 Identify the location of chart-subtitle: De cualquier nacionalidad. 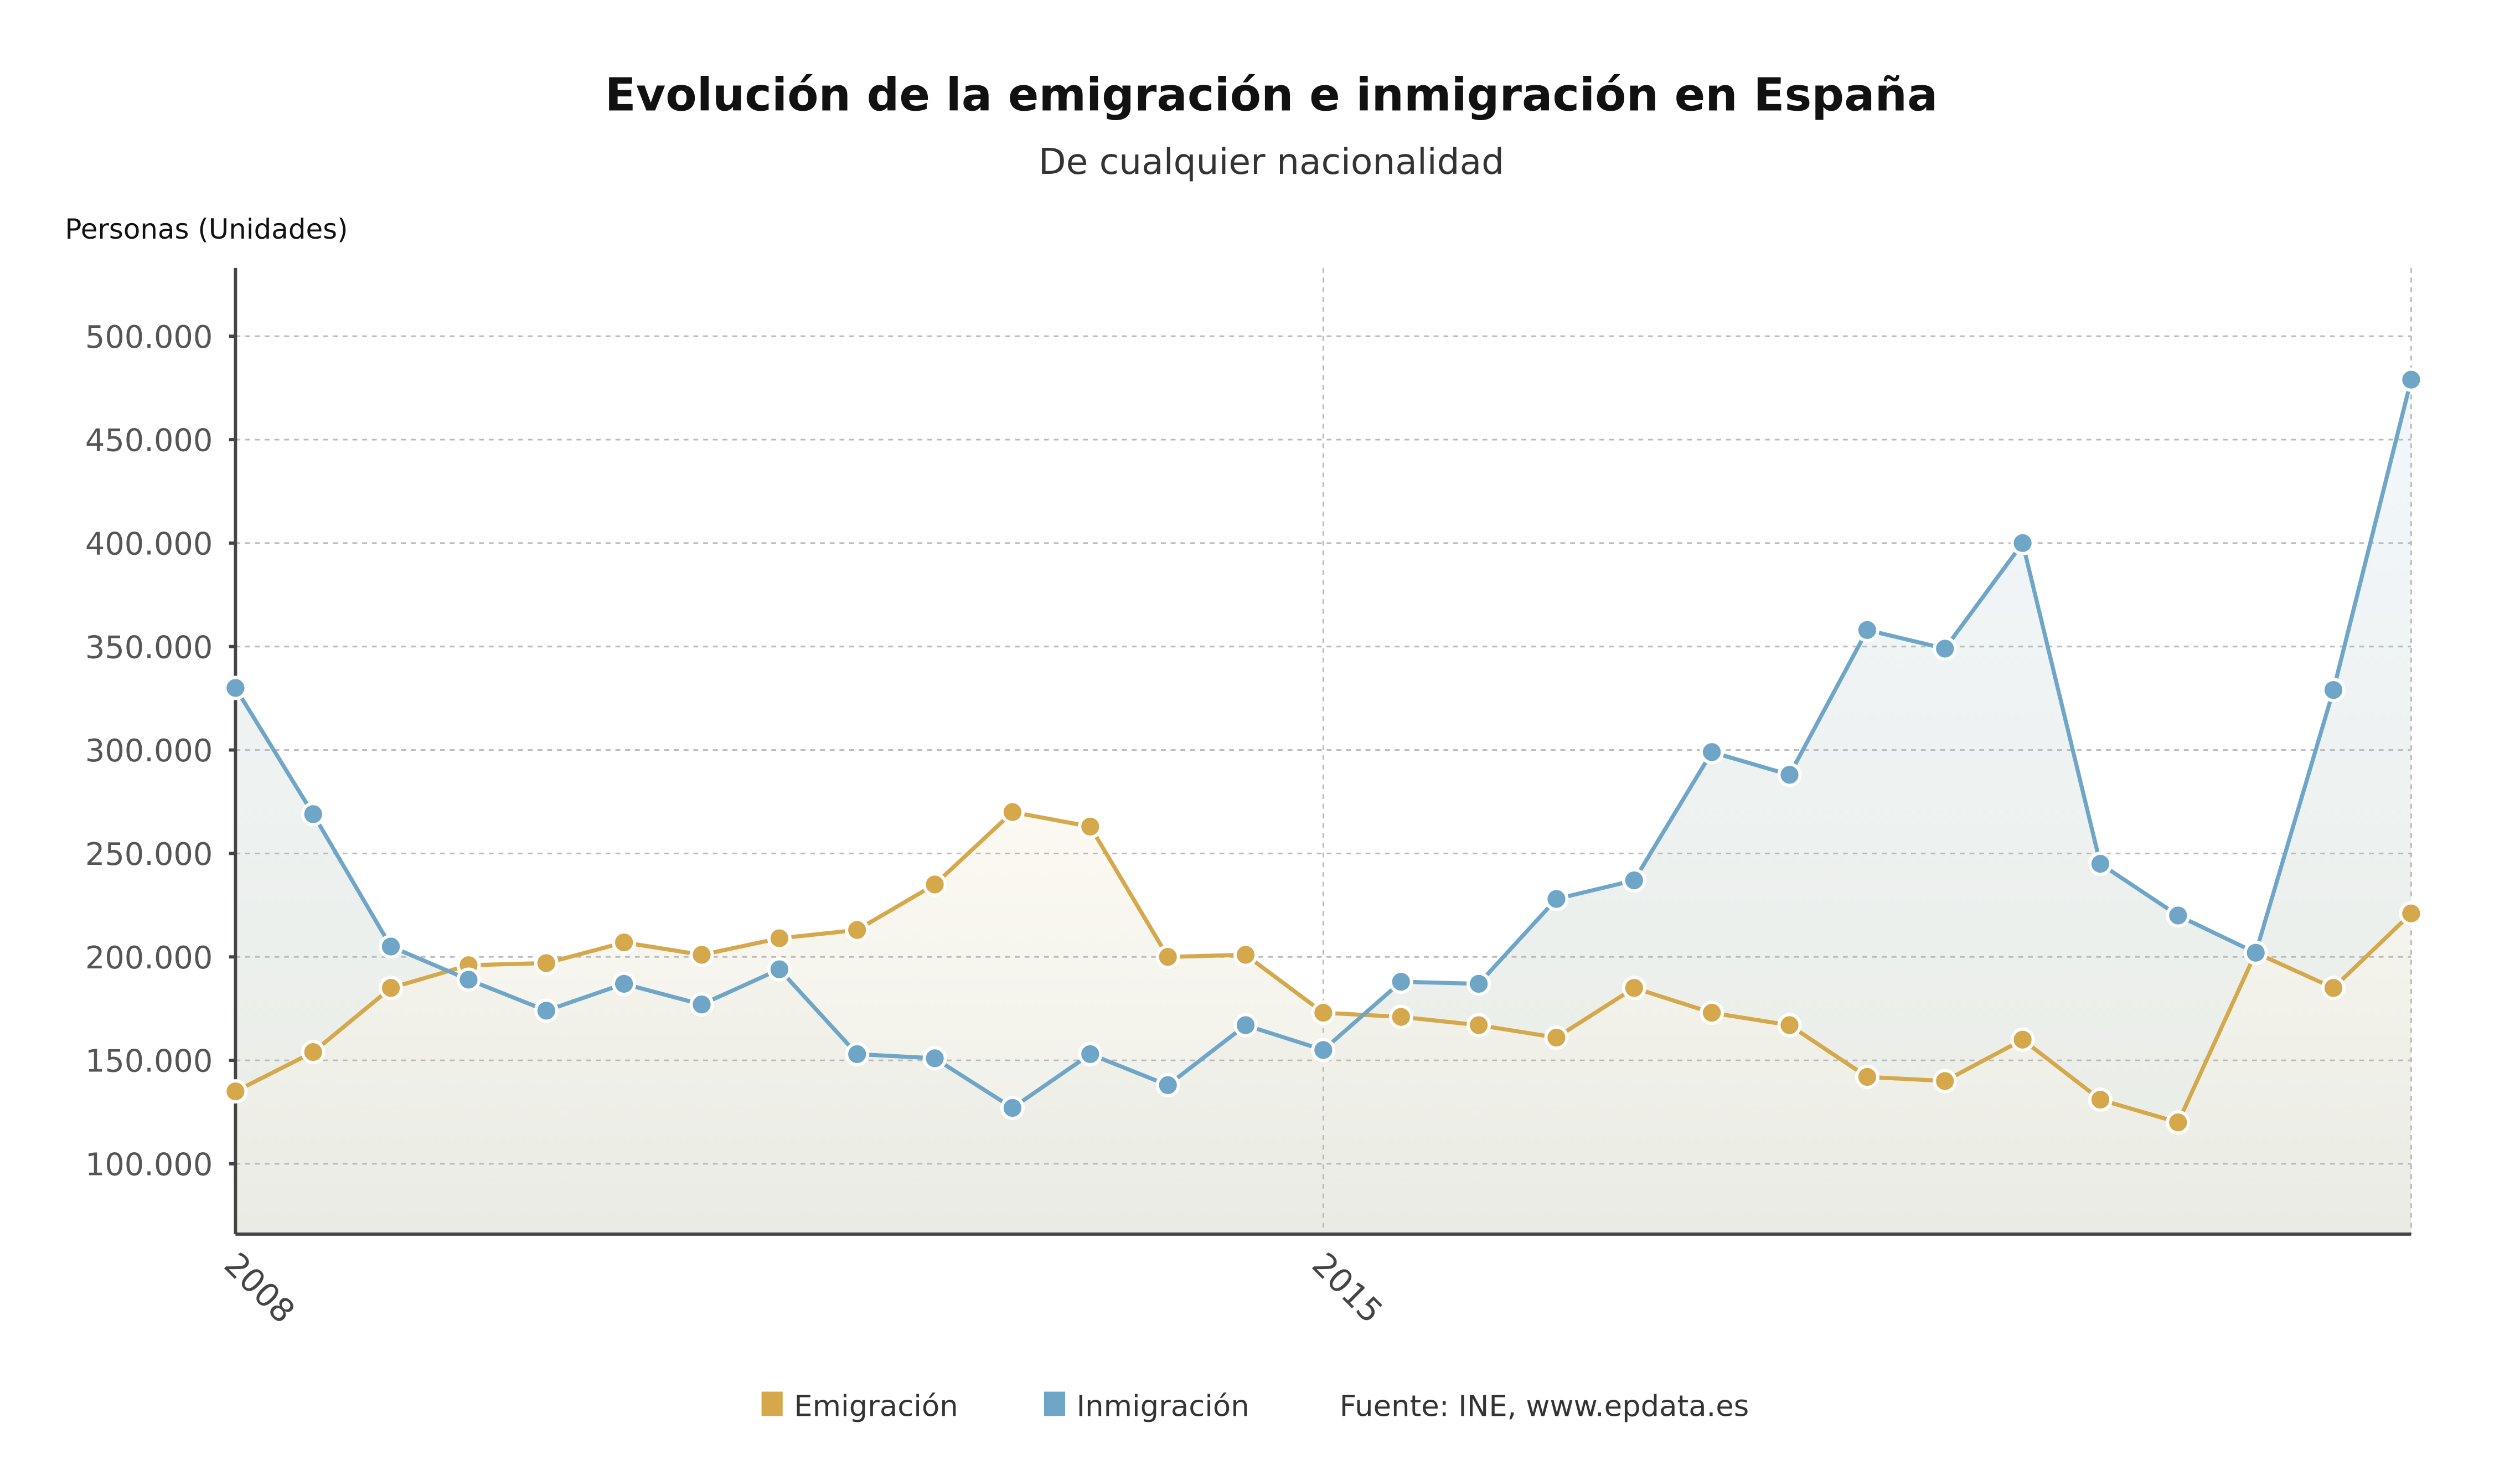
(1271, 162).